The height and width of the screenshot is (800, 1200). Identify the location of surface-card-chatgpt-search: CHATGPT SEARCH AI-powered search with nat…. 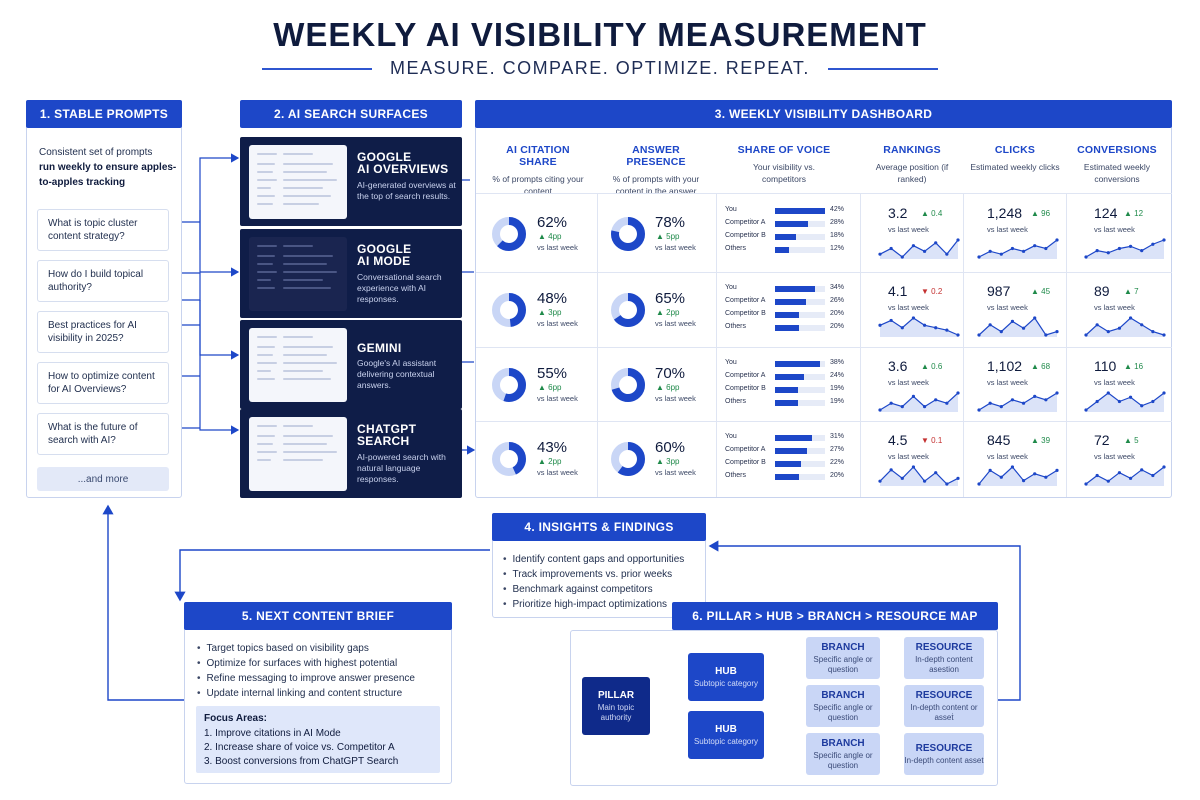
(351, 453).